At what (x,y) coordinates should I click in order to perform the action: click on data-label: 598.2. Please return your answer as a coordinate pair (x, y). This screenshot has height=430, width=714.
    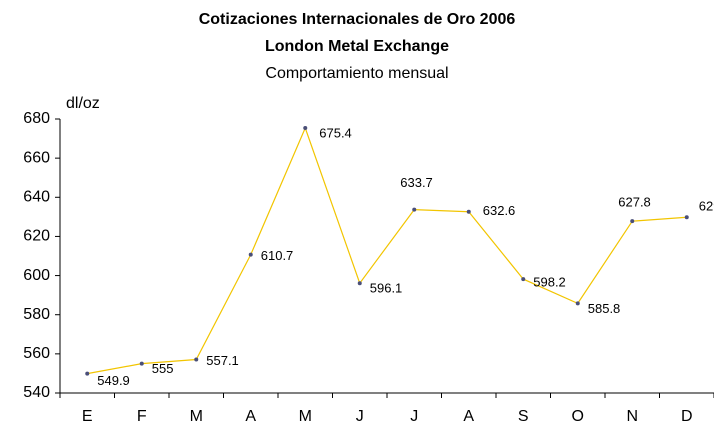
    Looking at the image, I should click on (549, 282).